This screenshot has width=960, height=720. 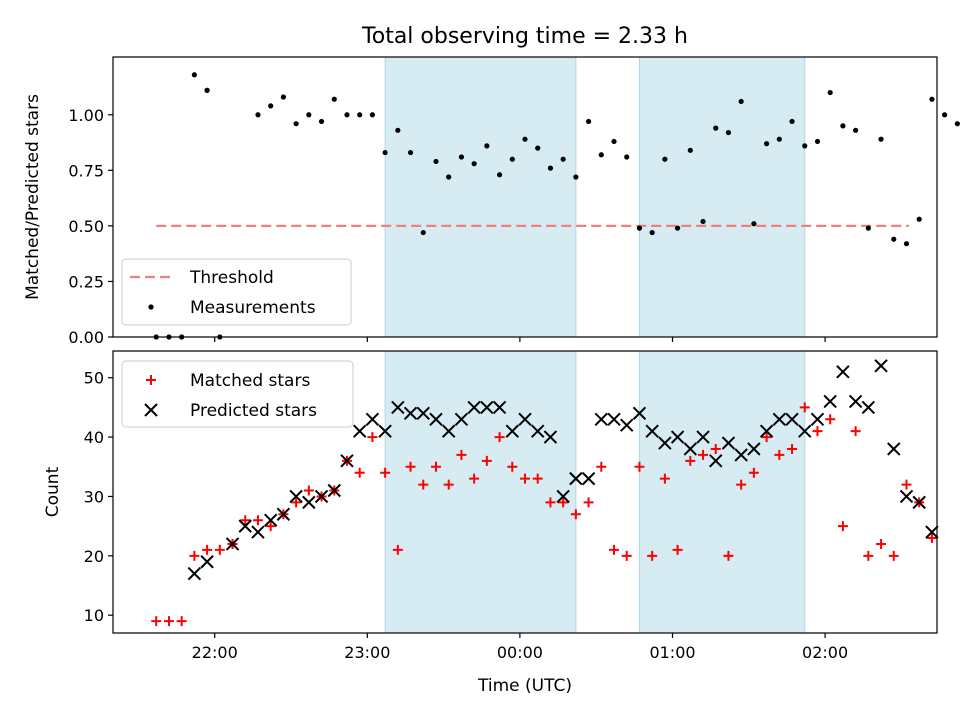 What do you see at coordinates (250, 381) in the screenshot?
I see `legend-label: Matched stars` at bounding box center [250, 381].